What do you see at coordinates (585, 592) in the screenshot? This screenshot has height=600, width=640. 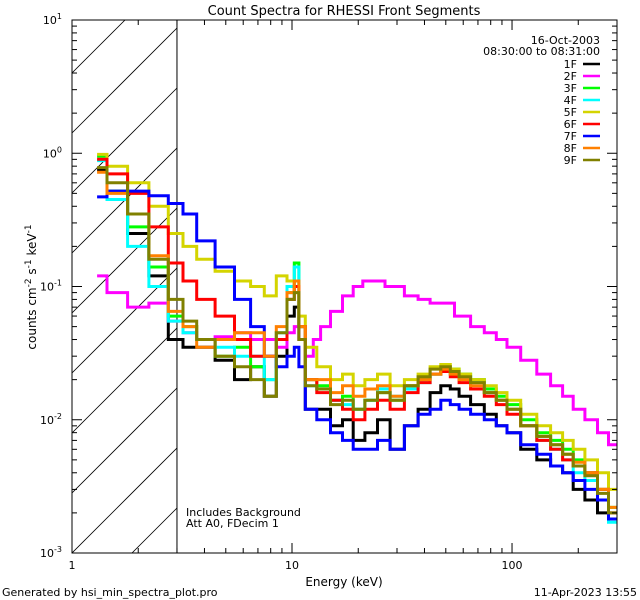 I see `footer-timestamp: 11-Apr-2023 13:55` at bounding box center [585, 592].